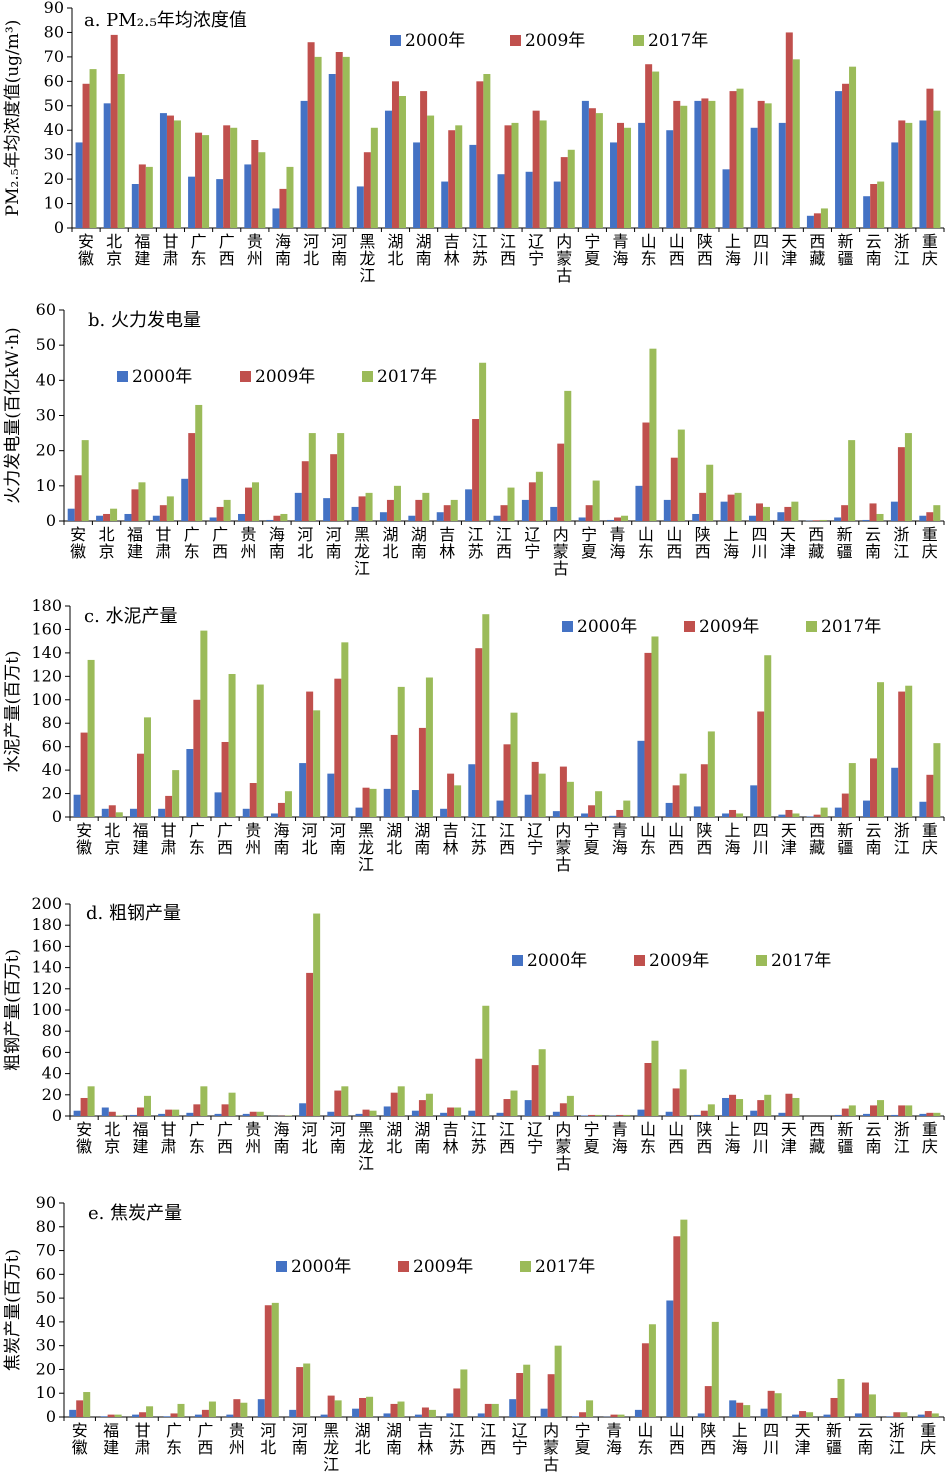 The height and width of the screenshot is (1483, 950). What do you see at coordinates (782, 175) in the screenshot?
I see `bar-2000年-天津` at bounding box center [782, 175].